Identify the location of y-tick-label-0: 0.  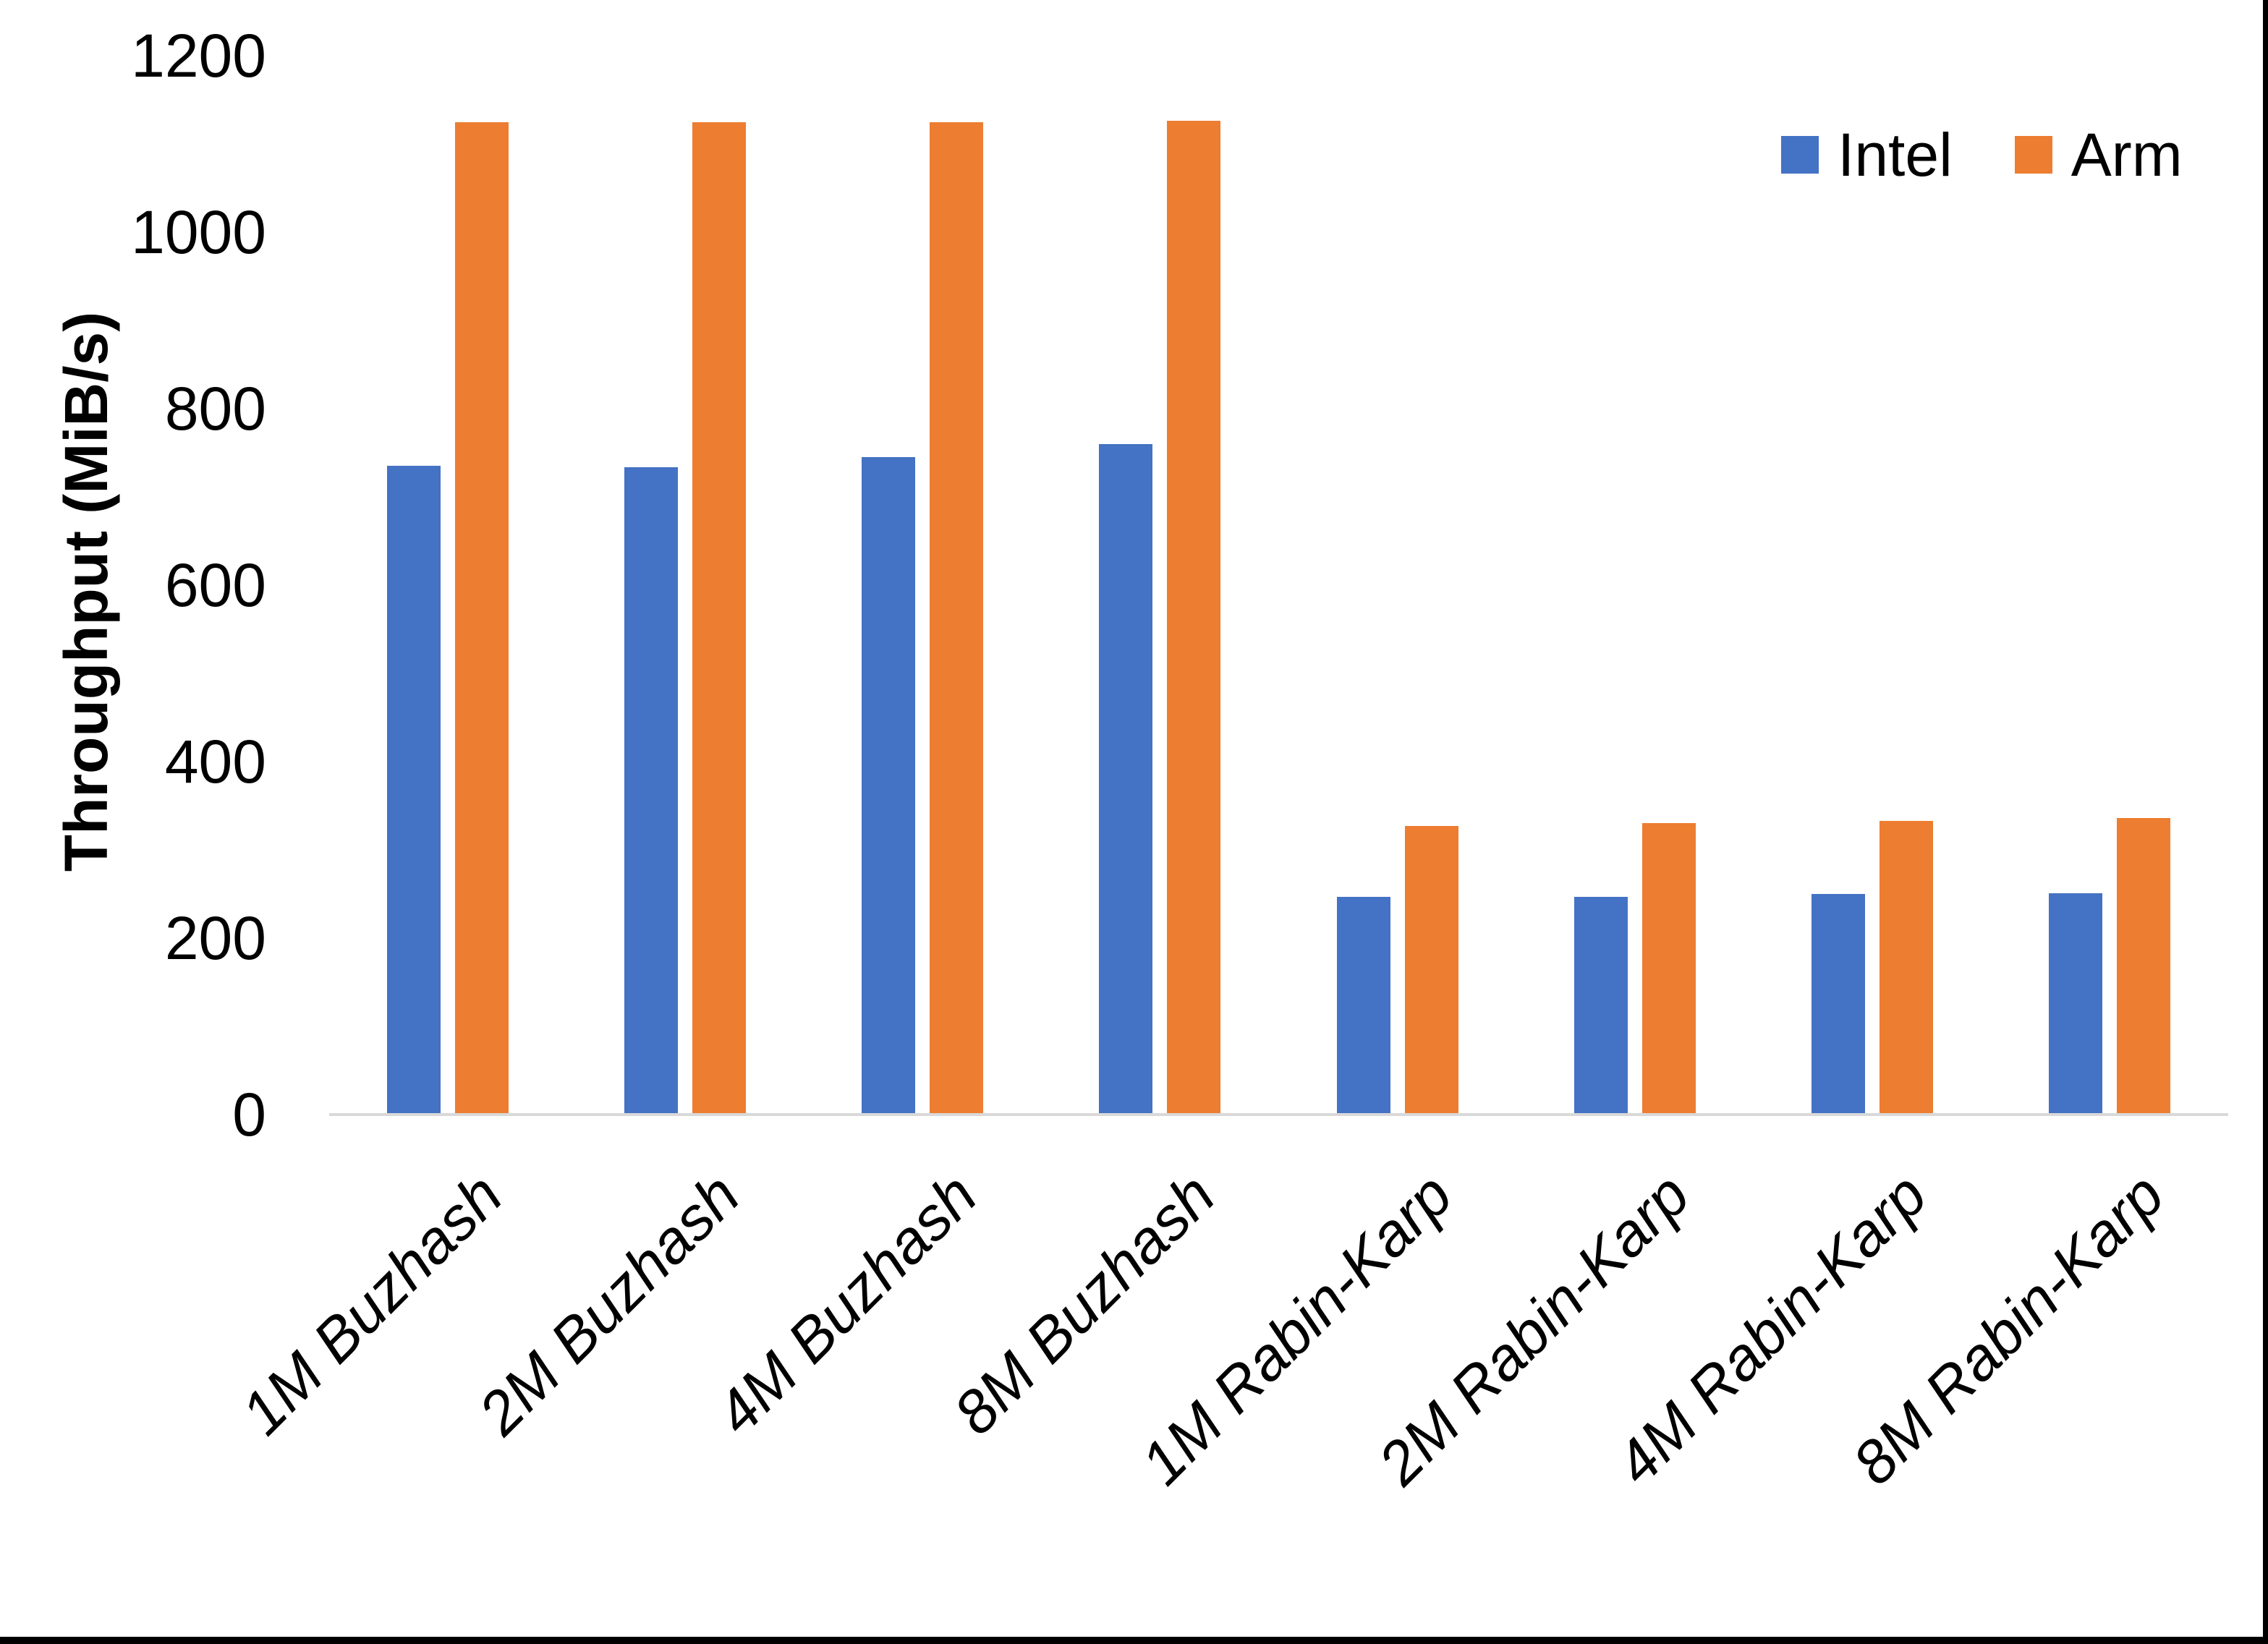
(249, 1115).